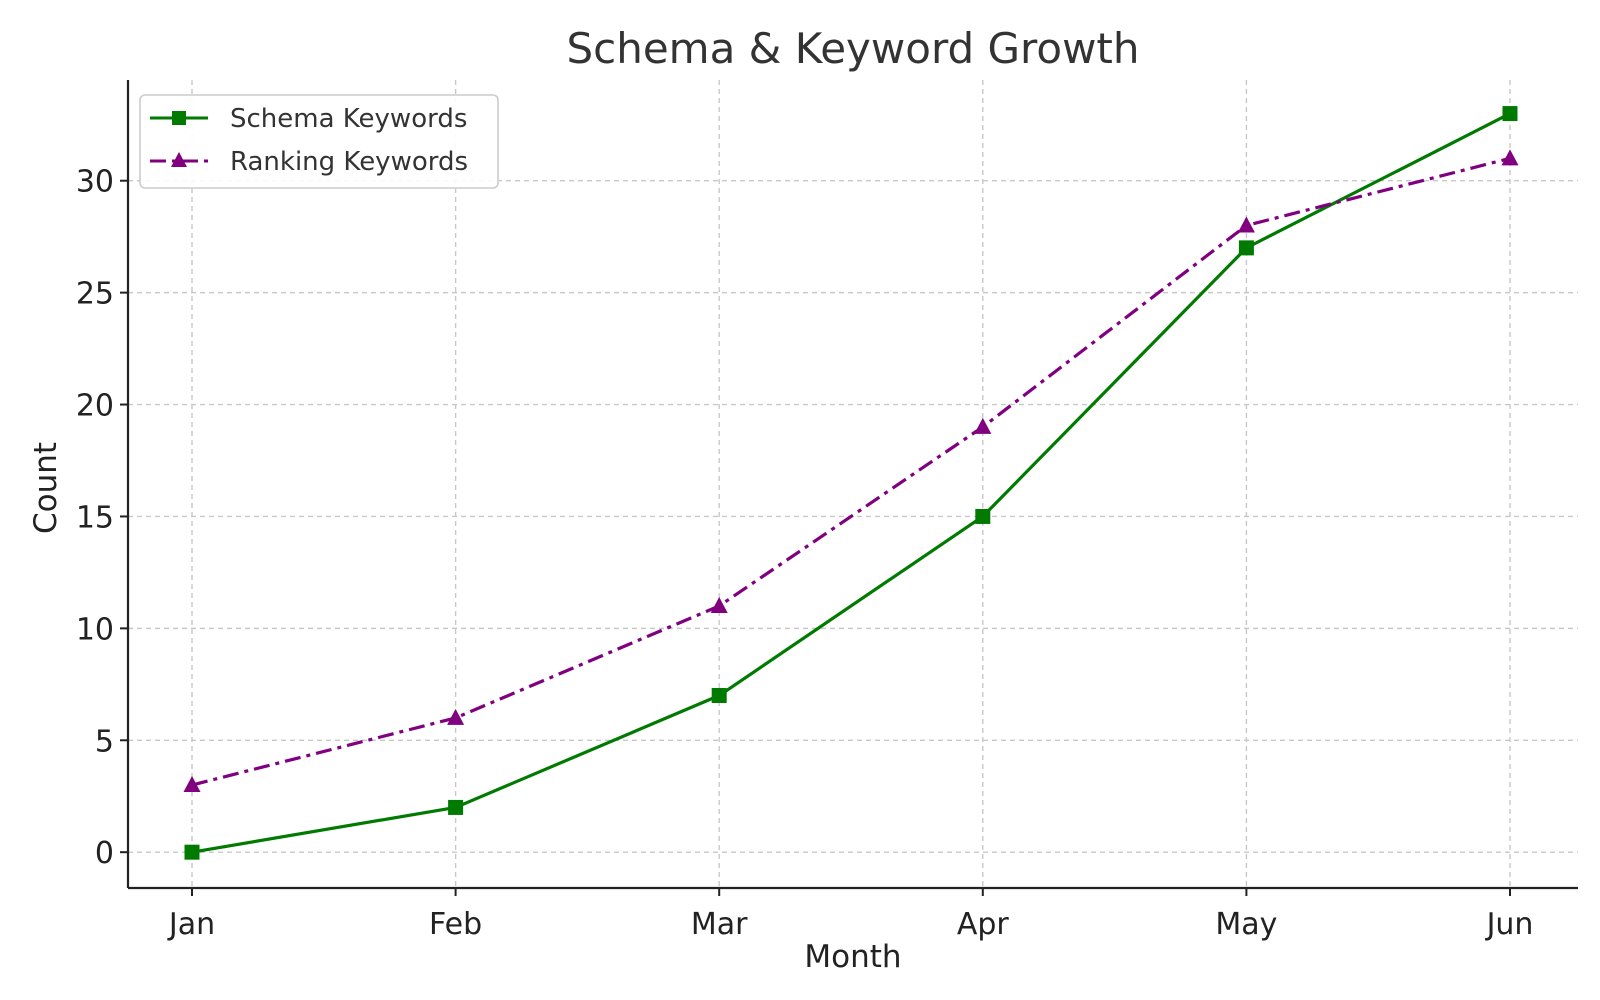 The height and width of the screenshot is (1000, 1600). I want to click on y-tick-label: 25, so click(95, 294).